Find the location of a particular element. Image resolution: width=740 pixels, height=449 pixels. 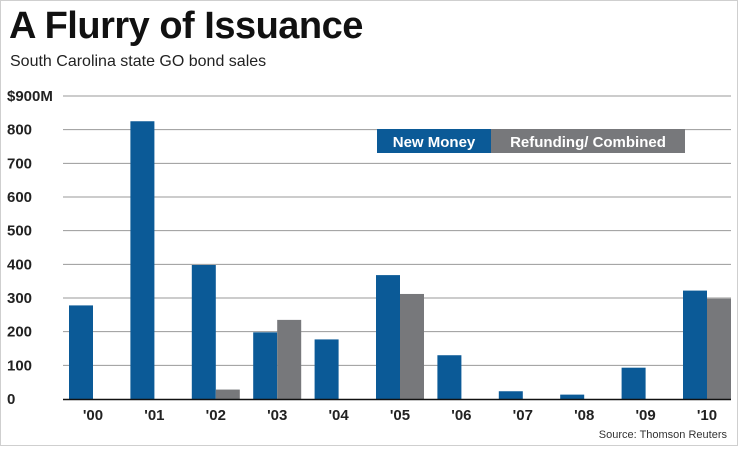

x-tick-label: '05 is located at coordinates (400, 415).